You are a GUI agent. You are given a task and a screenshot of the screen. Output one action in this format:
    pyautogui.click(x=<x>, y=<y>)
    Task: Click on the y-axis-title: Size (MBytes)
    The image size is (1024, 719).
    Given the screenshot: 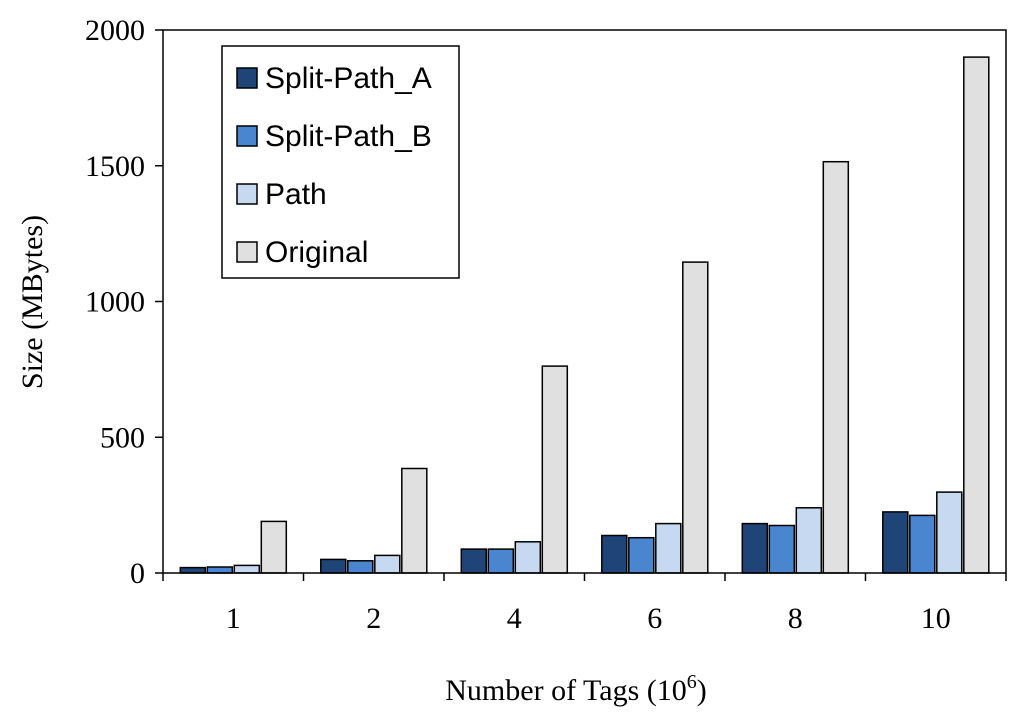 What is the action you would take?
    pyautogui.click(x=32, y=302)
    